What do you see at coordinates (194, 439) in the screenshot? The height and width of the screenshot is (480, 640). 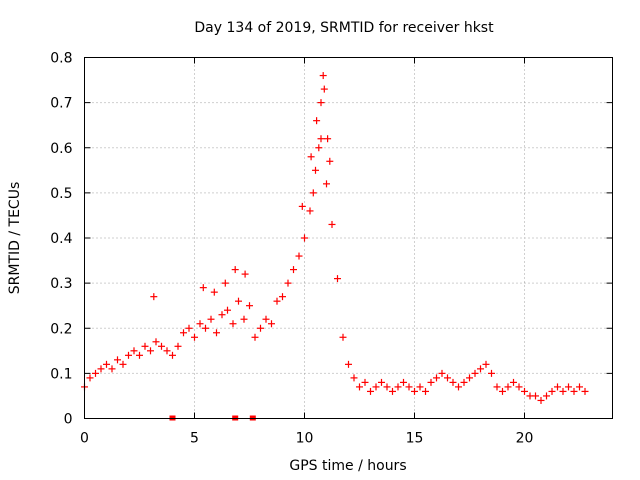 I see `x-tick-label: 5` at bounding box center [194, 439].